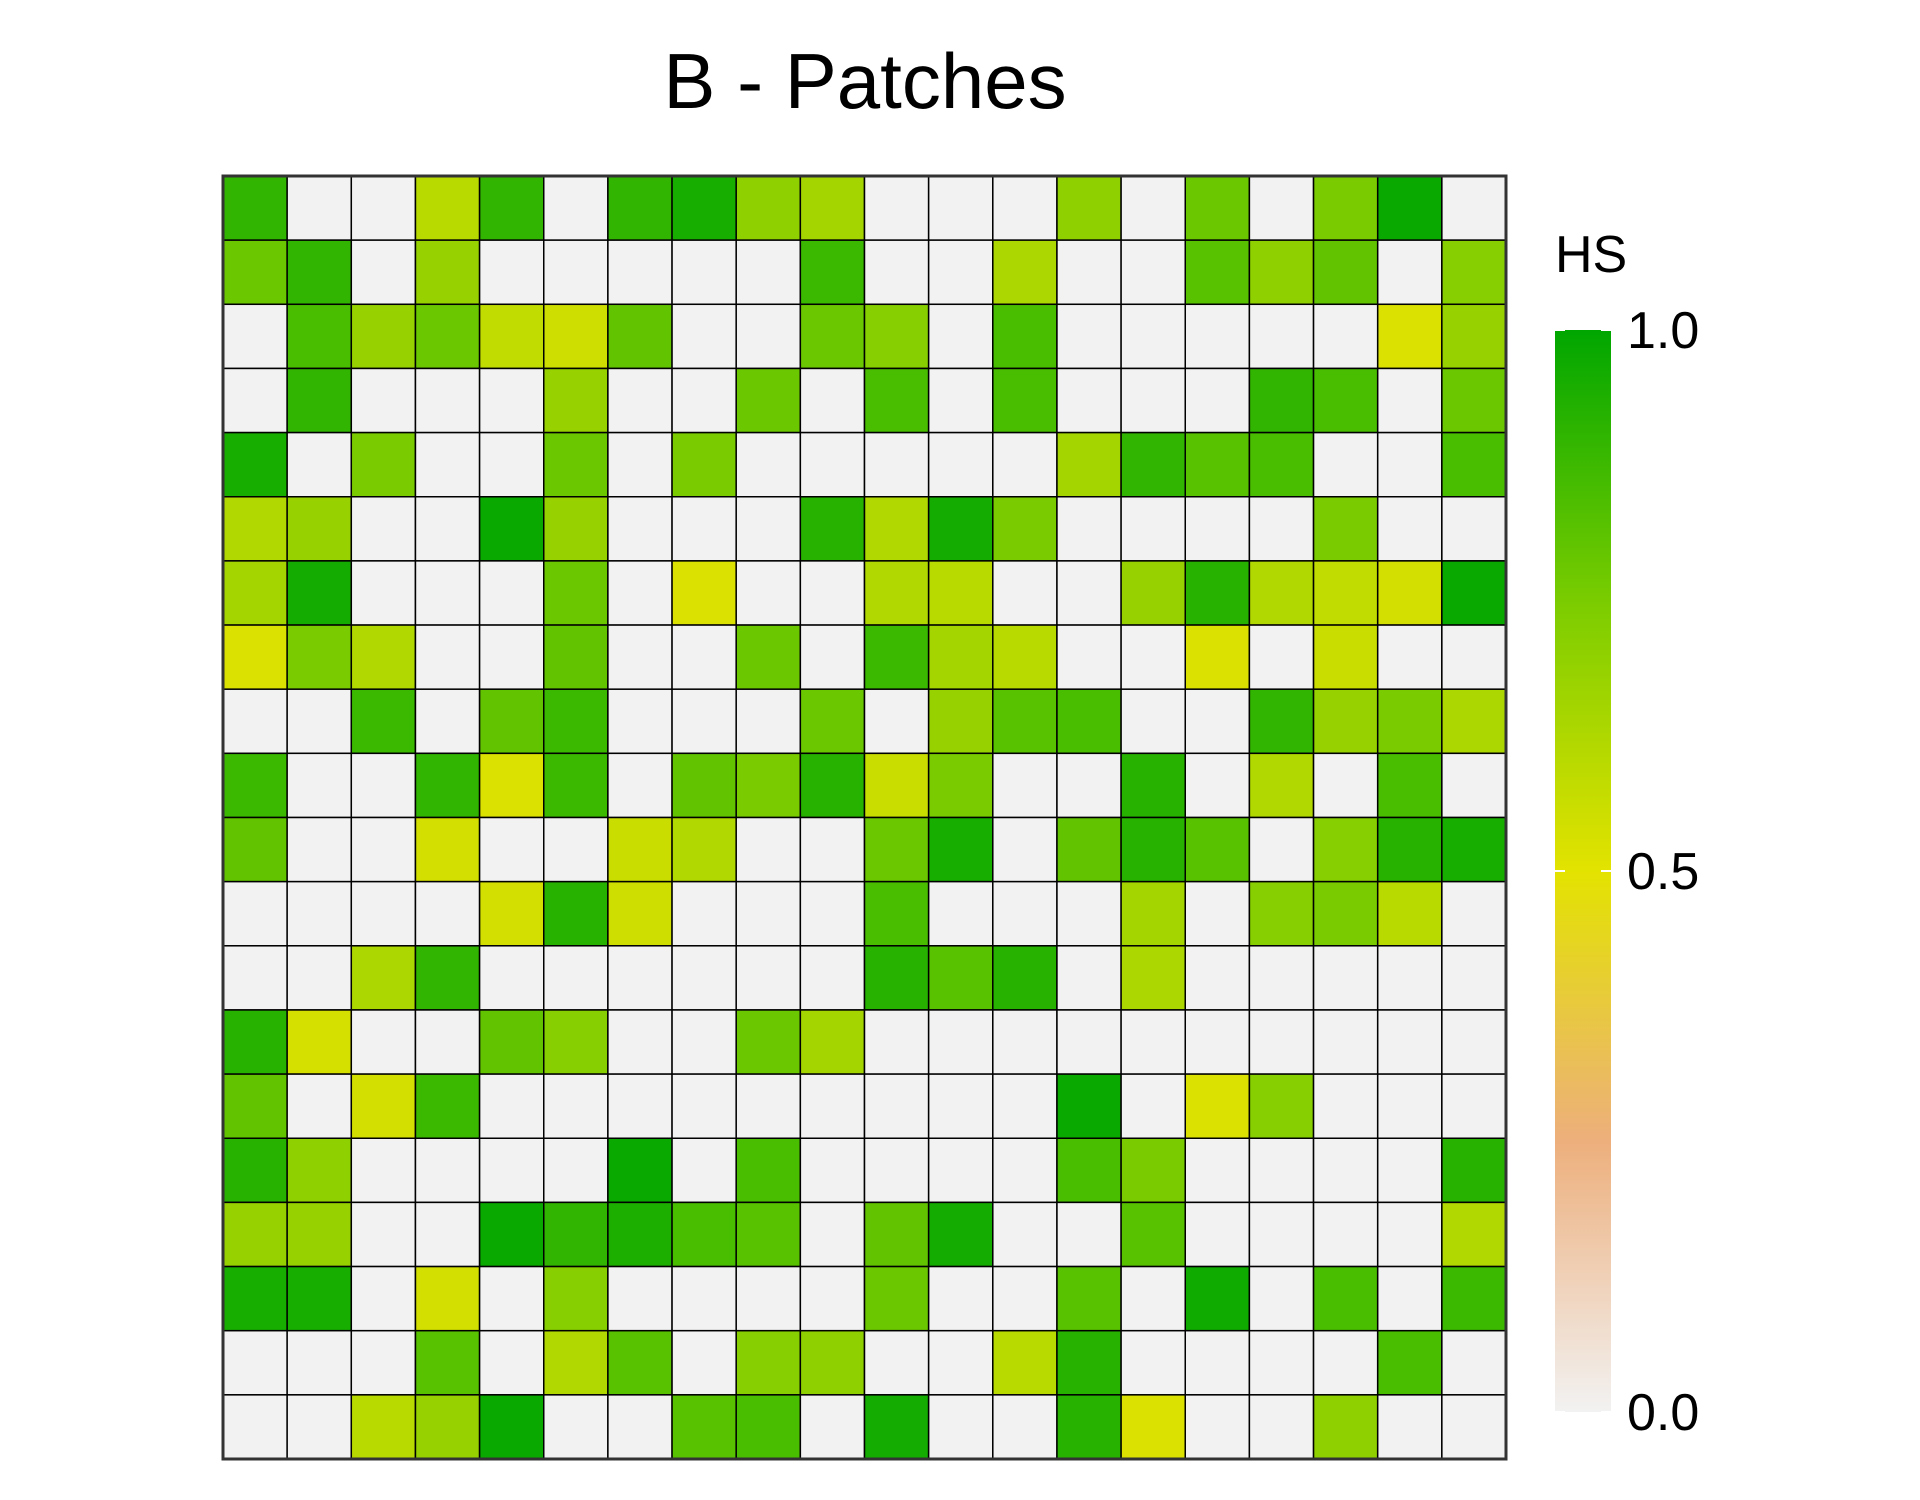 Image resolution: width=1920 pixels, height=1500 pixels. What do you see at coordinates (1663, 872) in the screenshot?
I see `legend-tick-label: 0.5` at bounding box center [1663, 872].